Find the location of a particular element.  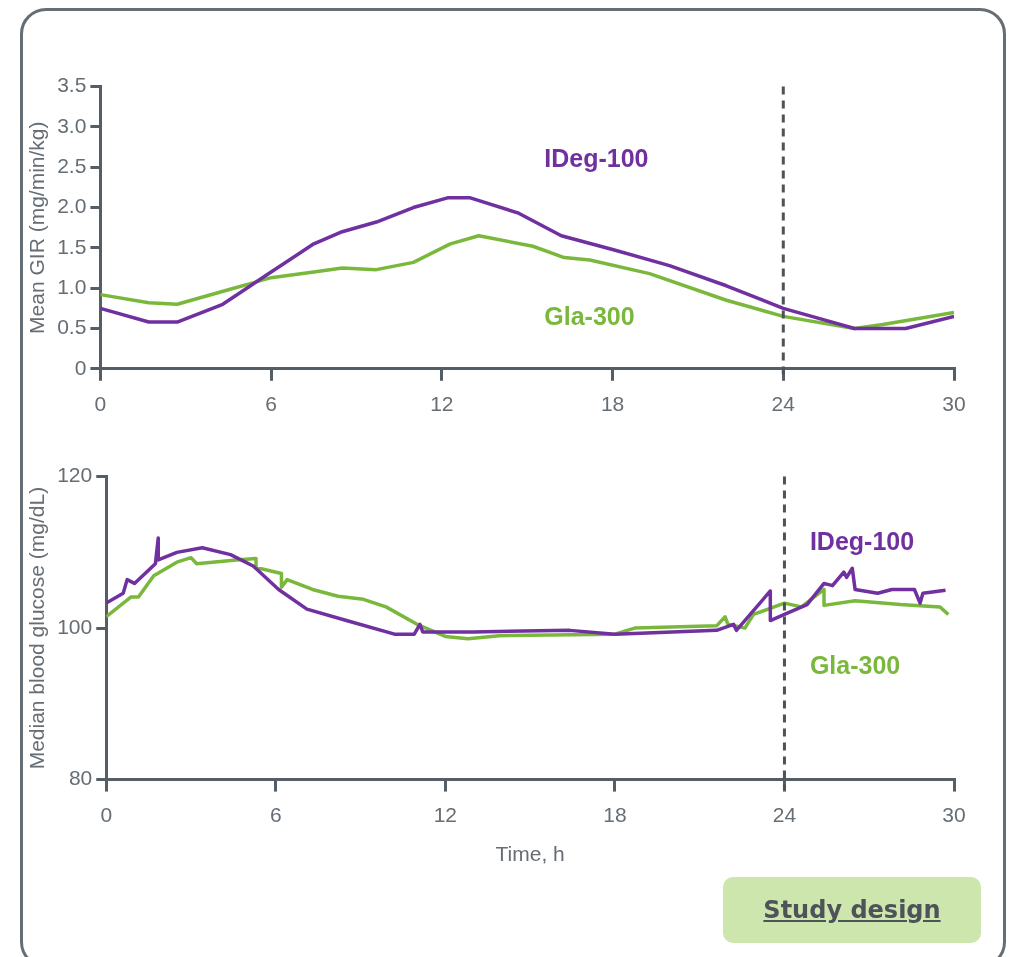

y-axis-title: Median blood glucose (mg/dL) is located at coordinates (37, 628).